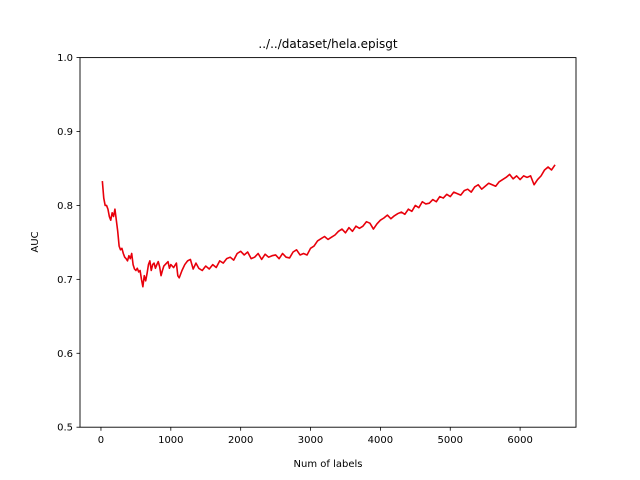  What do you see at coordinates (327, 44) in the screenshot?
I see `chart-title: ../../dataset/hela.episgt` at bounding box center [327, 44].